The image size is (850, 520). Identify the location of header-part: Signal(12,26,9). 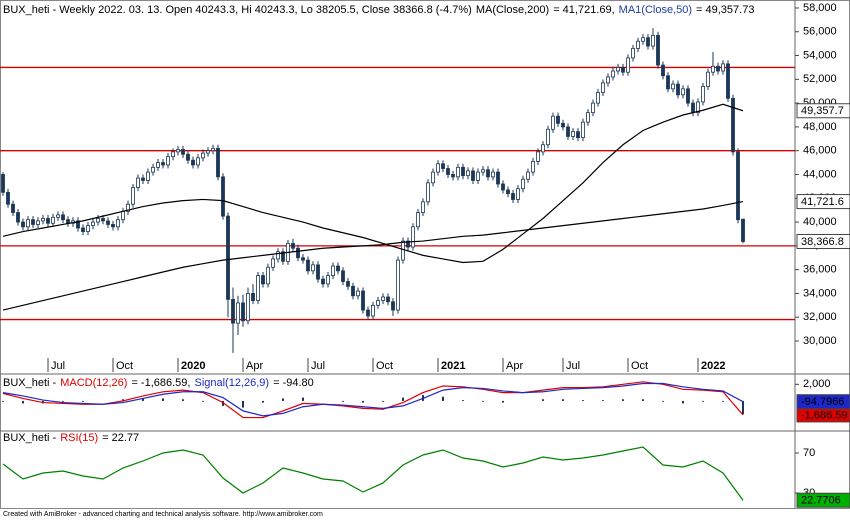
(231, 383).